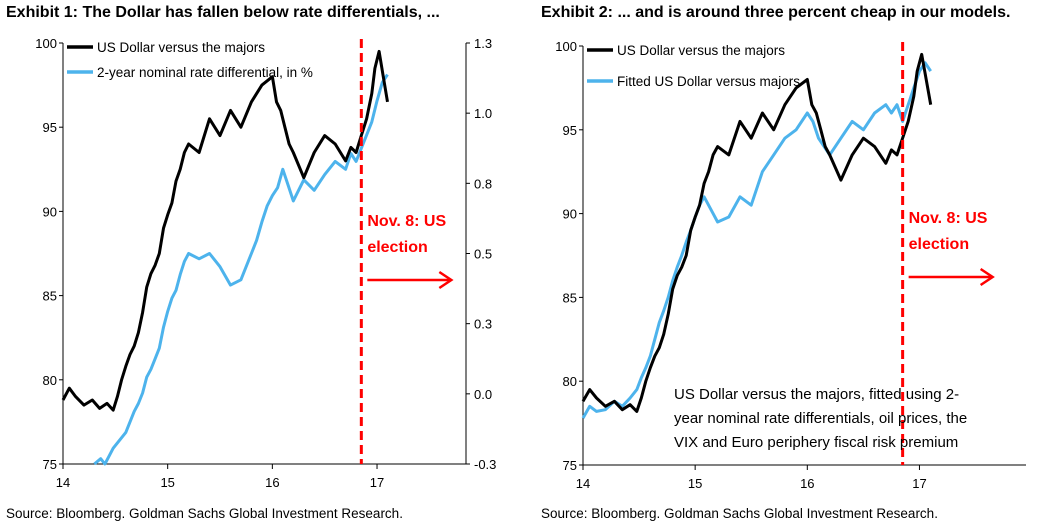 This screenshot has width=1046, height=529. Describe the element at coordinates (708, 81) in the screenshot. I see `legend-label-1: Fitted US Dollar versus majors` at that location.